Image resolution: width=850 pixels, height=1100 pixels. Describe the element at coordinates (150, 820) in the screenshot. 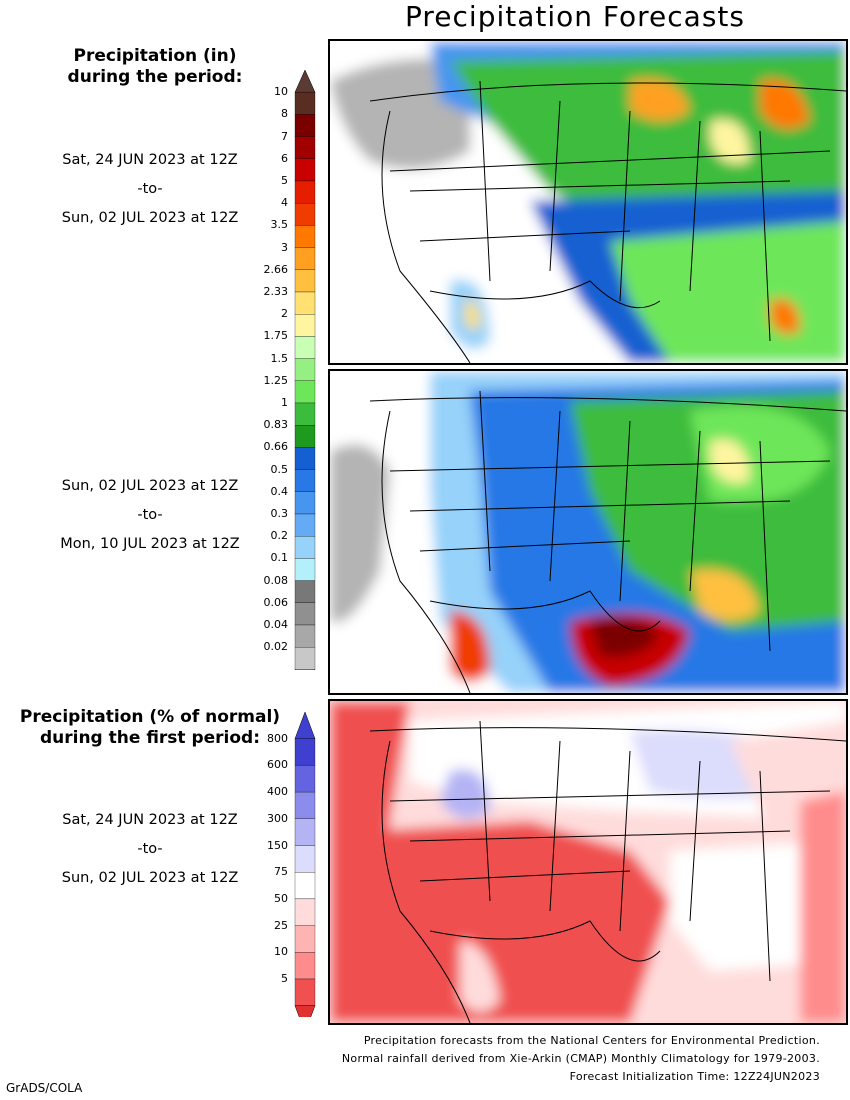

I see `period-3-start: Sat, 24 JUN 2023 at 12Z` at that location.